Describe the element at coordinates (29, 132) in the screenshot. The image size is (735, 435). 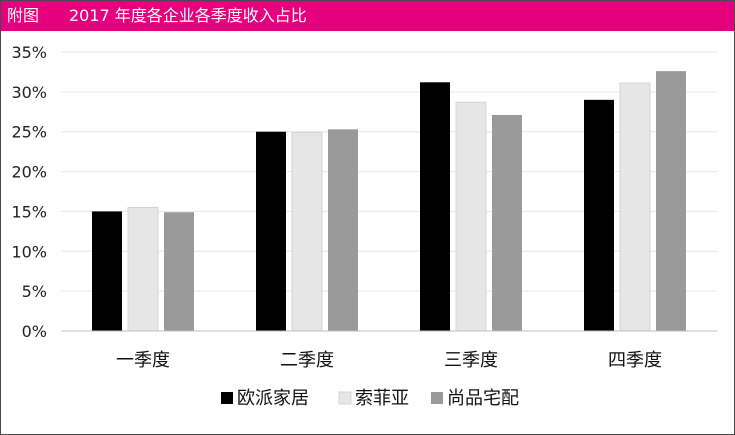
I see `y-tick-label: 25%` at that location.